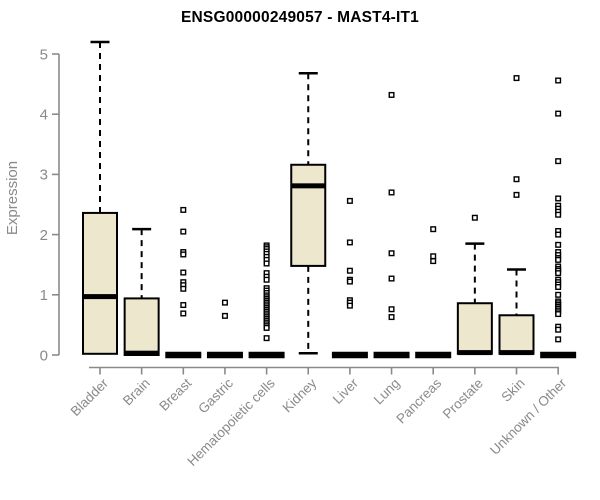  Describe the element at coordinates (44, 175) in the screenshot. I see `y-tick-label: 3` at that location.